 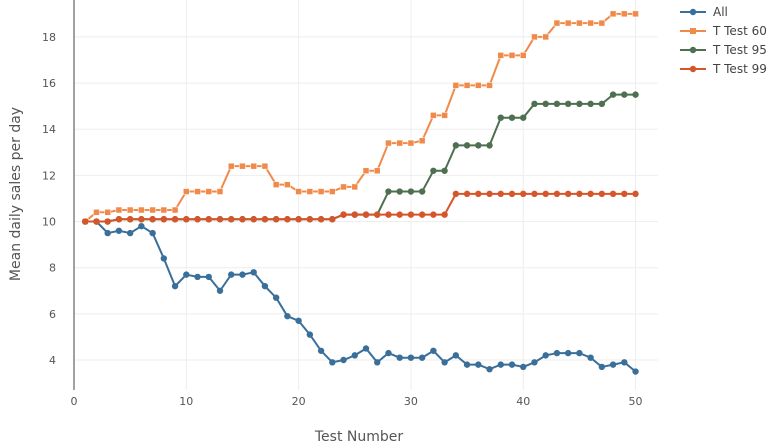 I want to click on legend-item: All, so click(x=704, y=12).